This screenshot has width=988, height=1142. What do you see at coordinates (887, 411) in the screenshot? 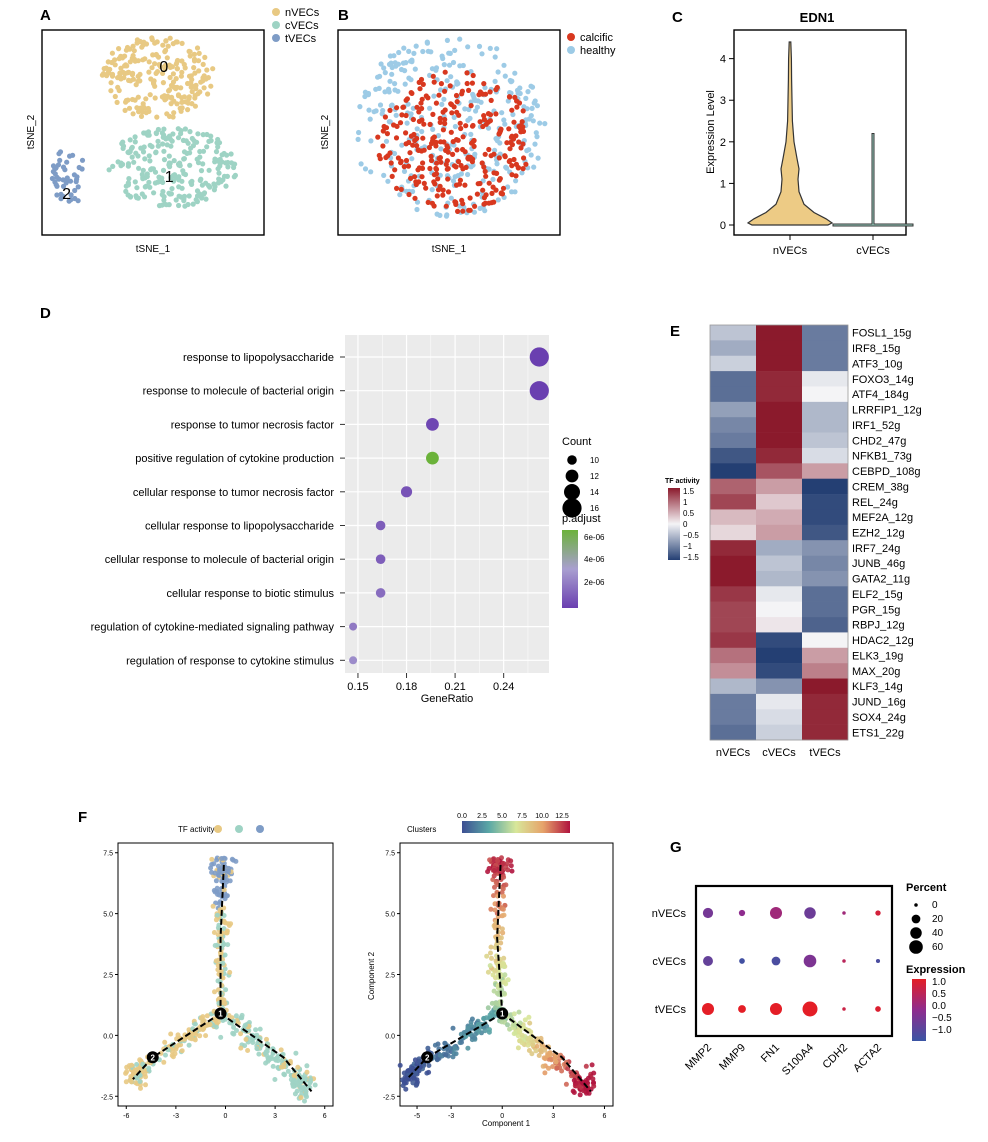
I see `panel-e-row-label: LRRFIP1_12g` at bounding box center [887, 411].